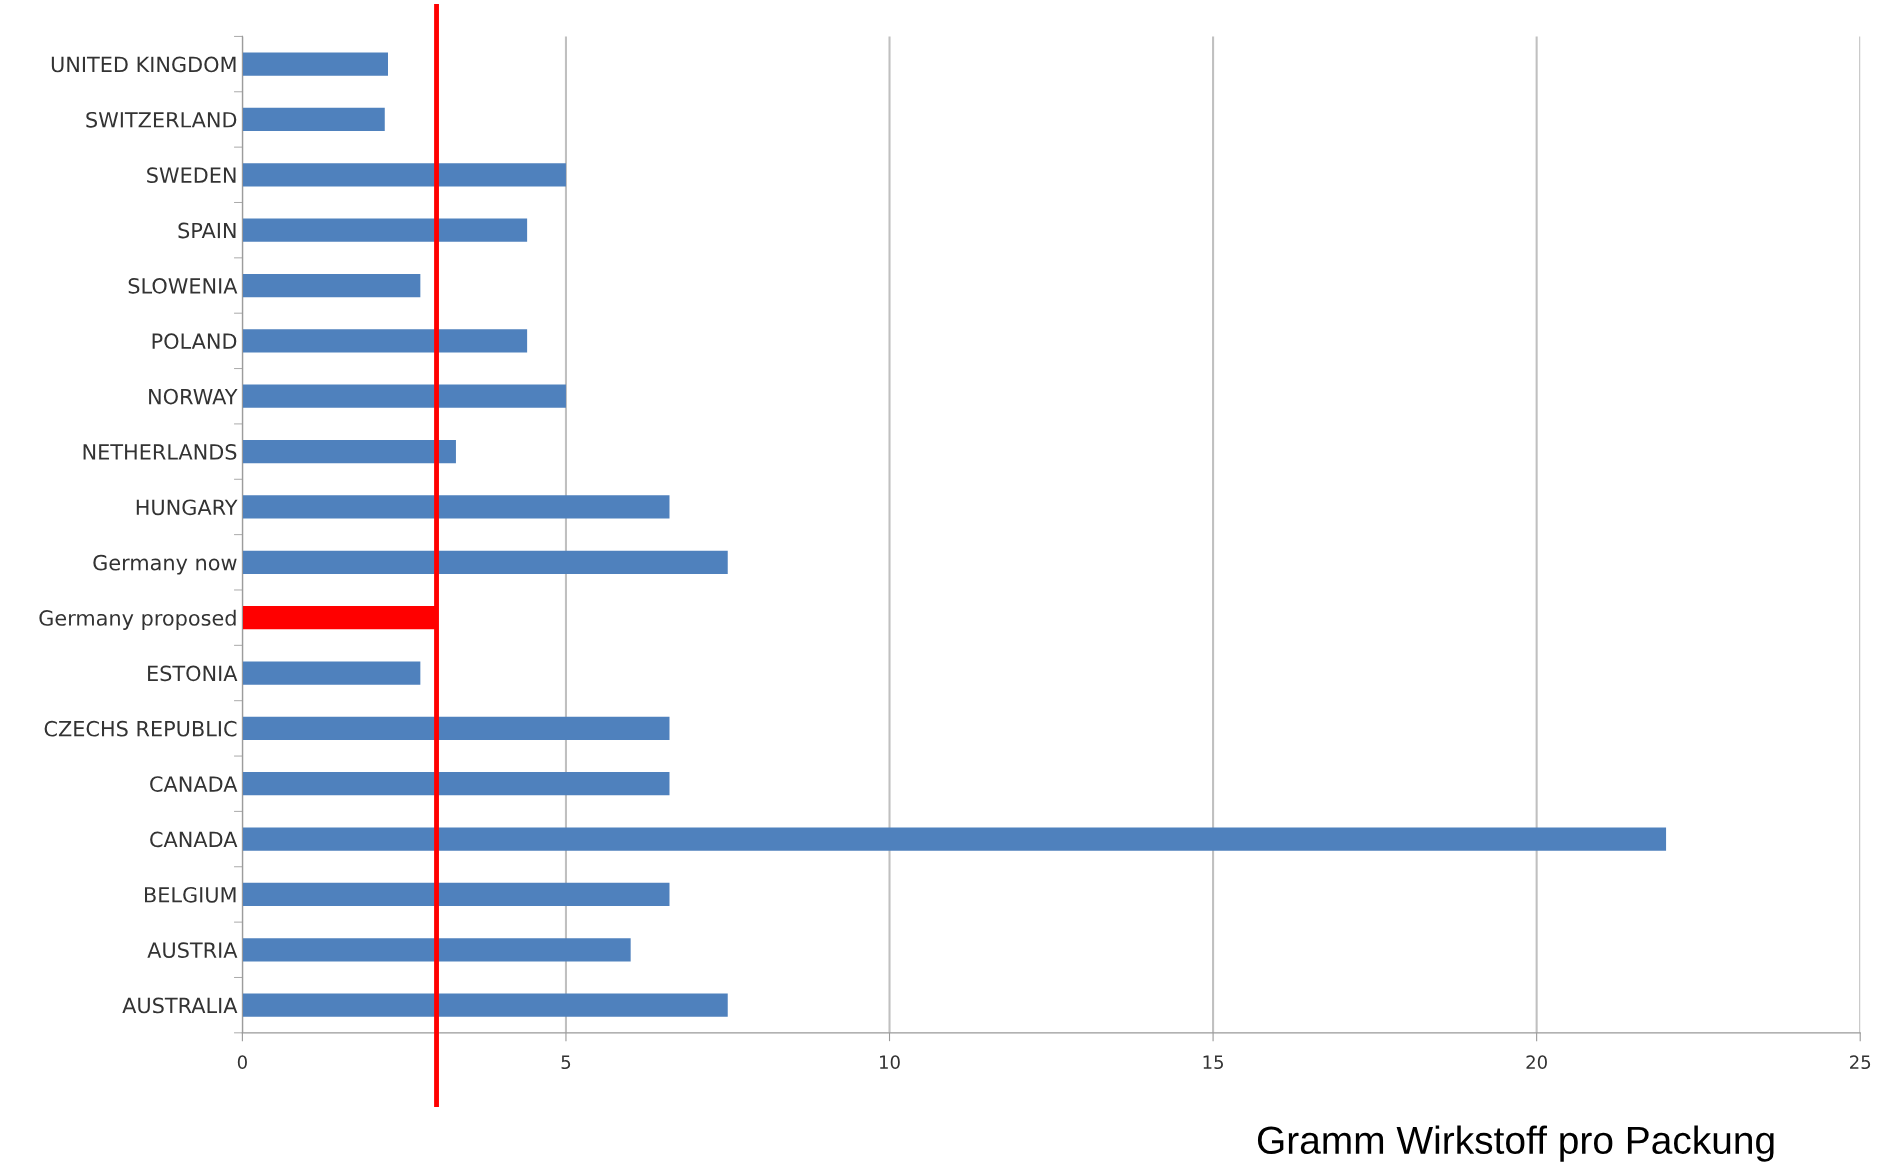  Describe the element at coordinates (187, 507) in the screenshot. I see `y-tick-label: HUNGARY` at that location.